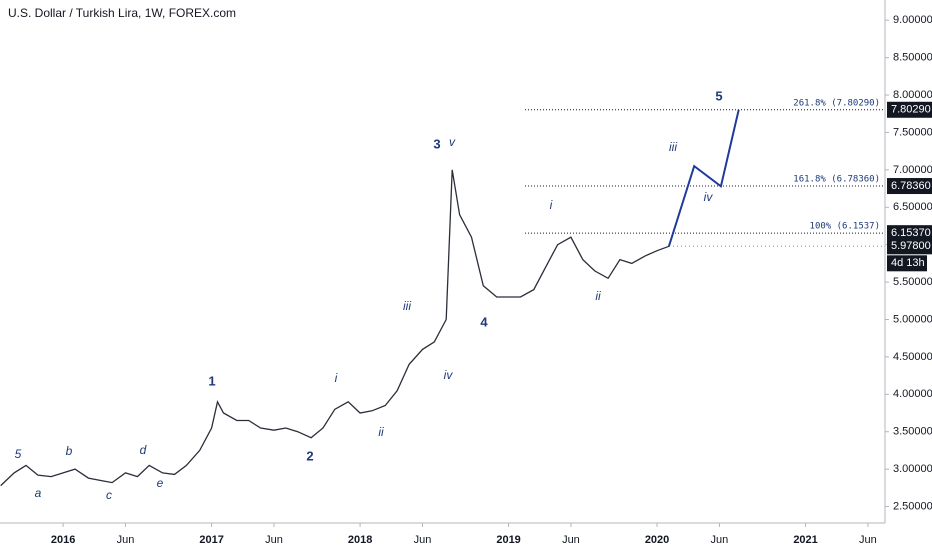  What do you see at coordinates (309, 455) in the screenshot?
I see `wave-label: 2` at bounding box center [309, 455].